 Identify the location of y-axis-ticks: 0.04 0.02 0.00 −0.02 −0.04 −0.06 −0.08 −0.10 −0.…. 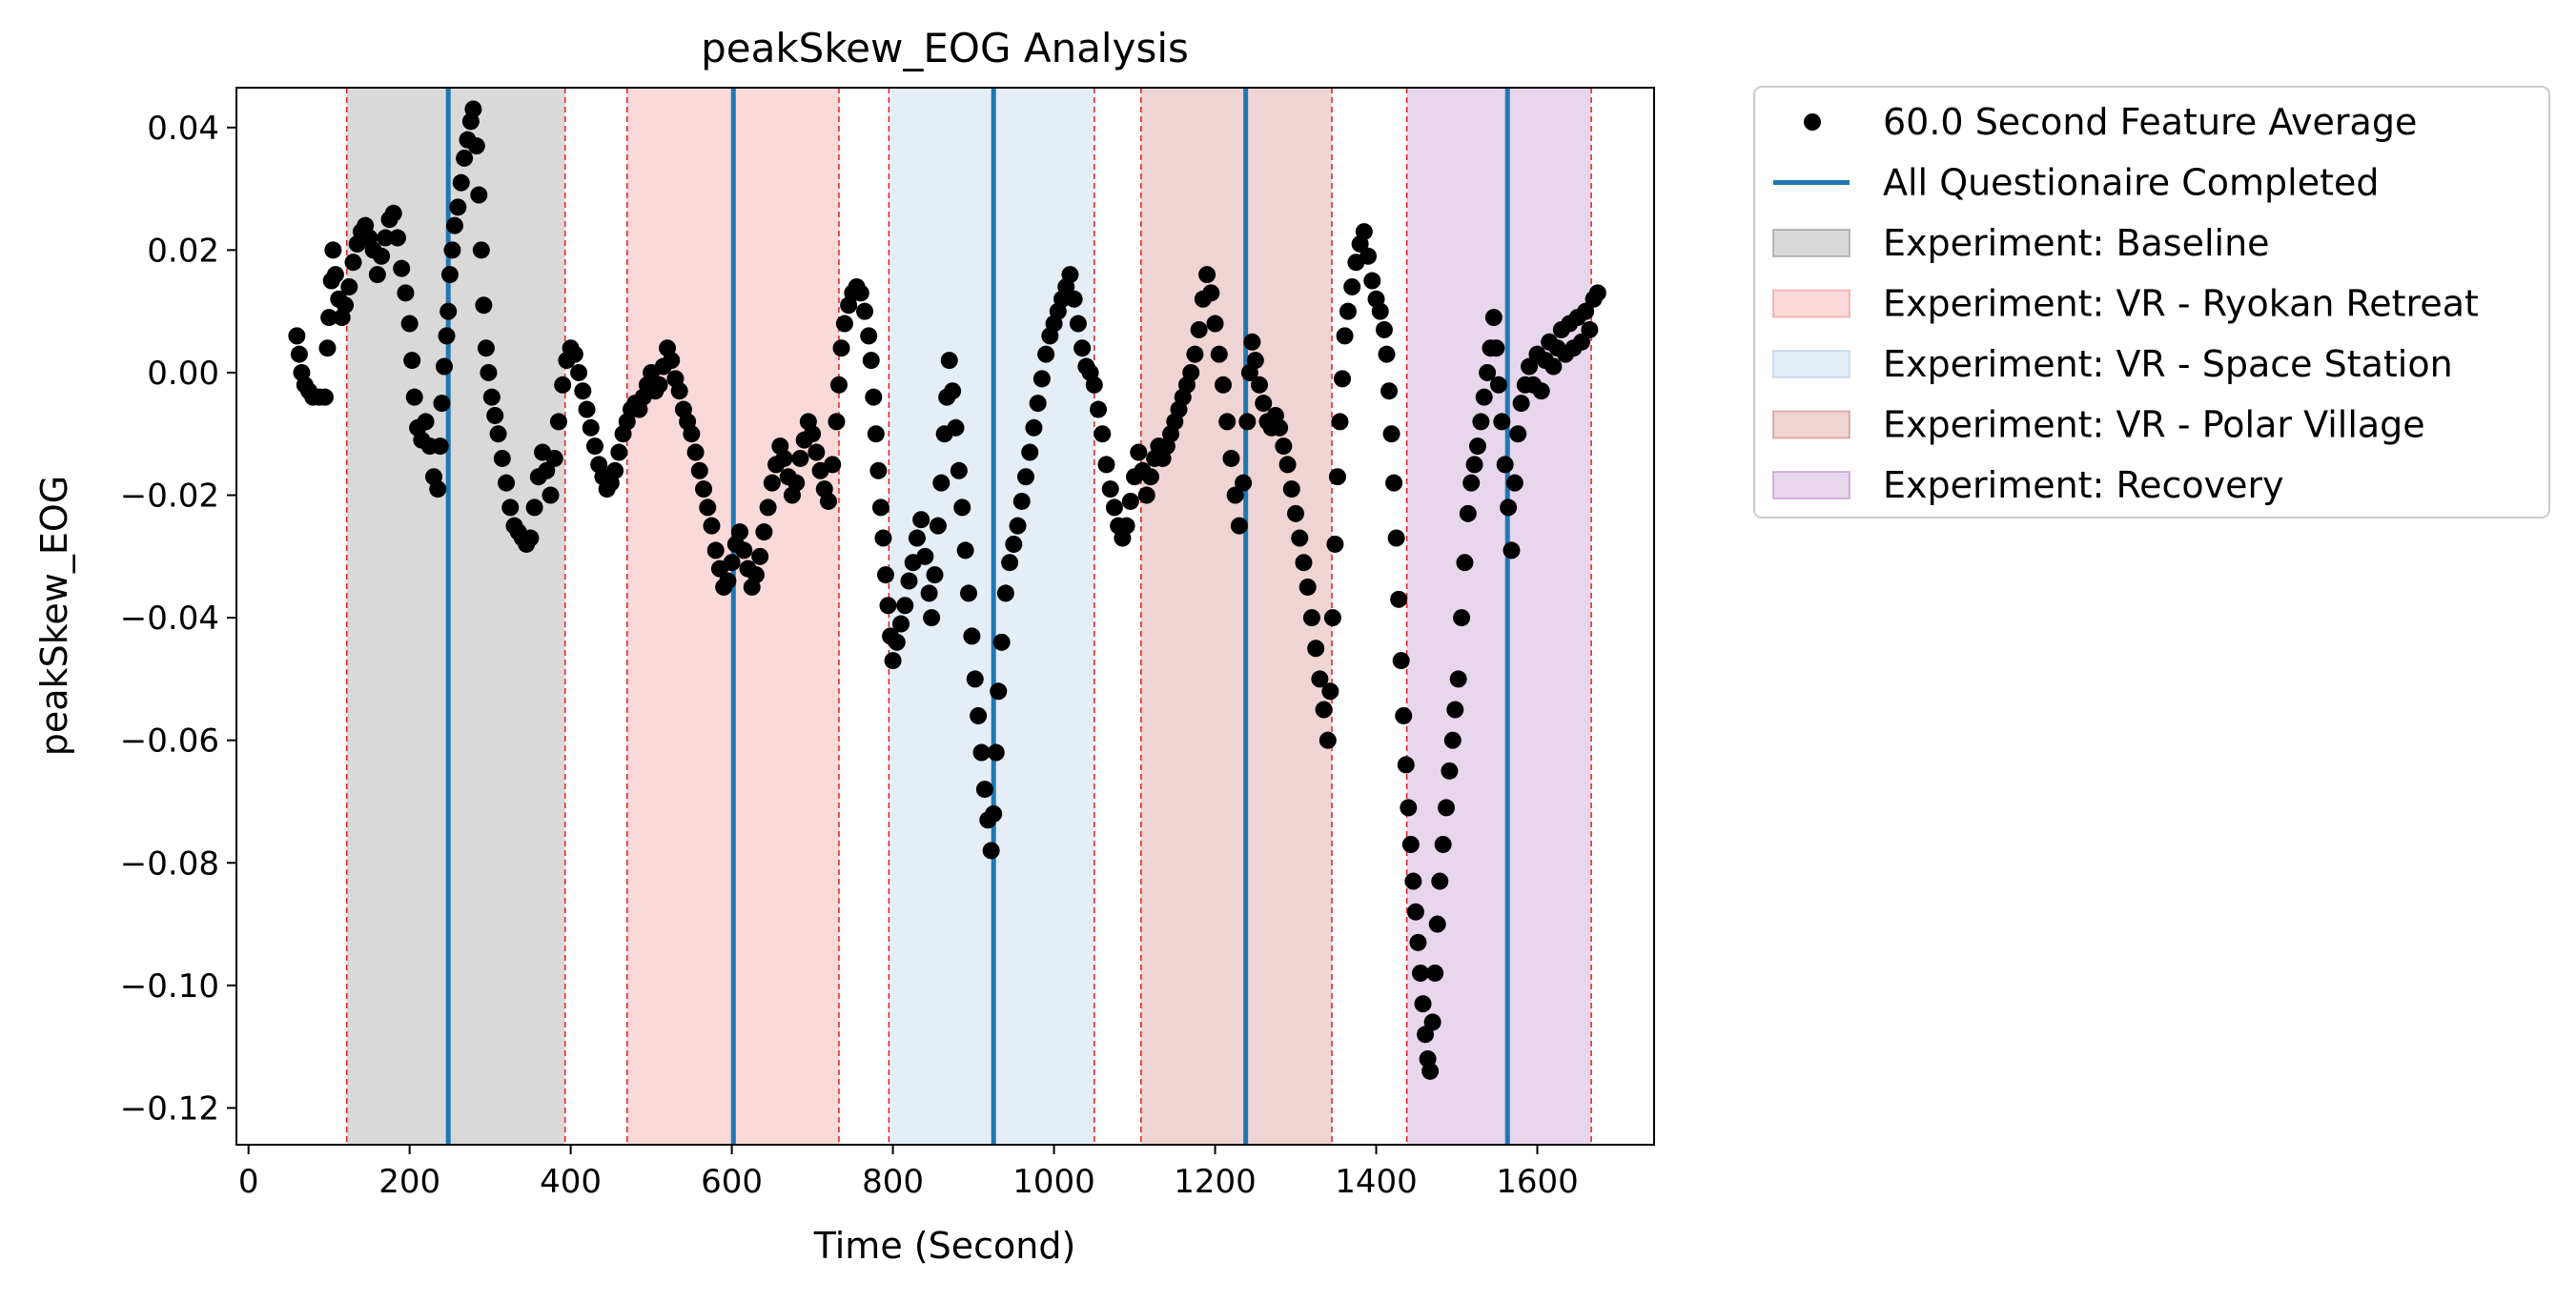
(178, 619).